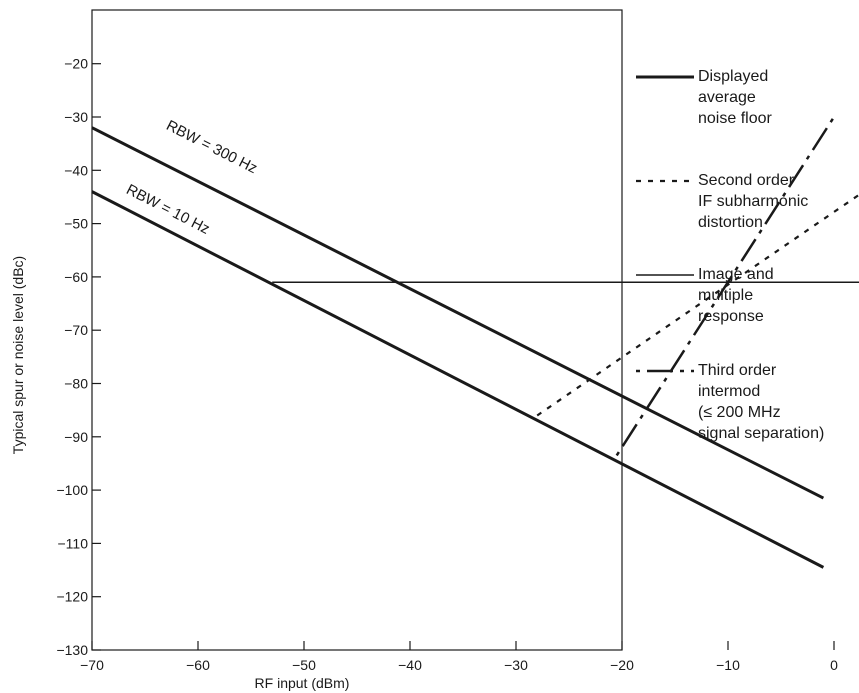 Image resolution: width=859 pixels, height=693 pixels. Describe the element at coordinates (665, 371) in the screenshot. I see `legend-swatch-dash-dot` at that location.